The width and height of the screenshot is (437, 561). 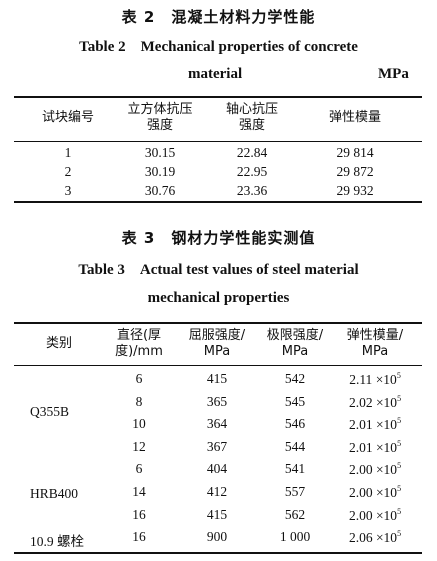 I want to click on table2-cell: 2, so click(x=68, y=171).